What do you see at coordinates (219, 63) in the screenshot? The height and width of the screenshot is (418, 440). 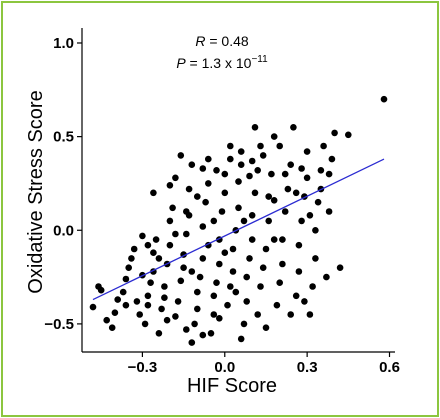 I see `p-value: = 1.3 x 10` at bounding box center [219, 63].